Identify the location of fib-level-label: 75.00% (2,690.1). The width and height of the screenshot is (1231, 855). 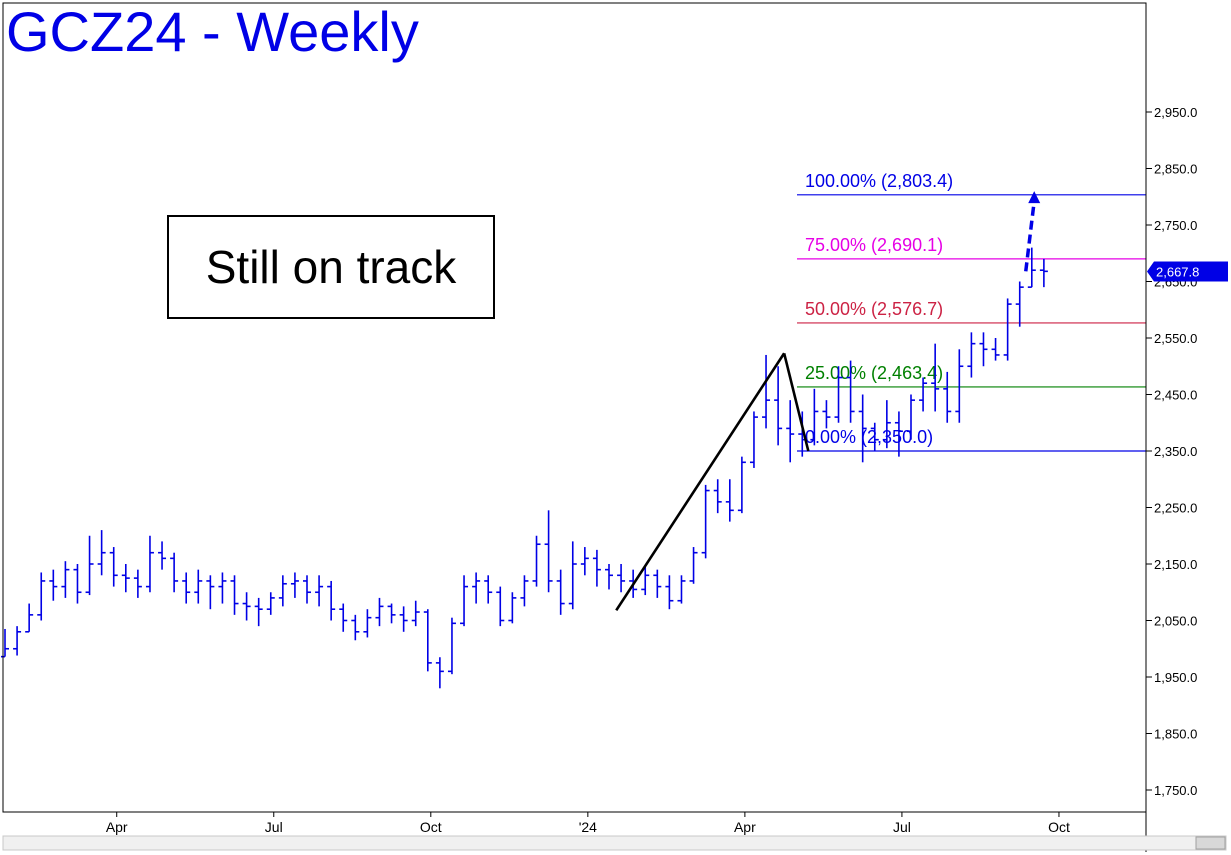
(874, 245).